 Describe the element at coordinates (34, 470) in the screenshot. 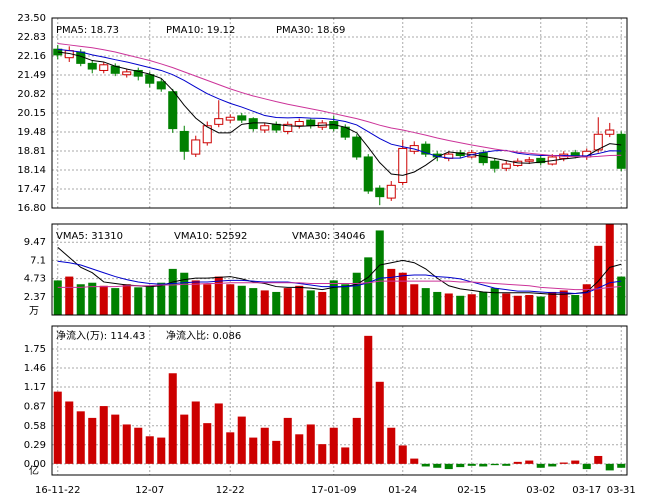

I see `unit-label: 亿` at that location.